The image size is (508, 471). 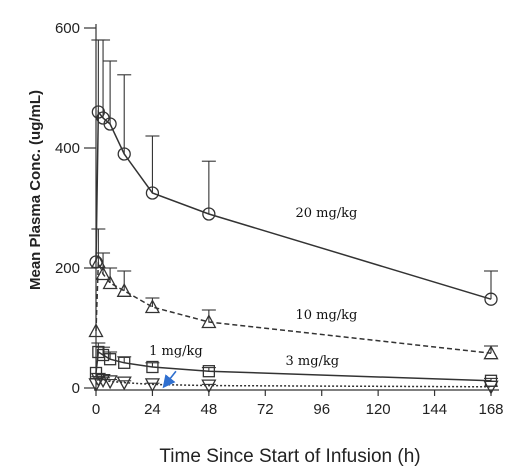 What do you see at coordinates (209, 409) in the screenshot?
I see `x-tick-label: 48` at bounding box center [209, 409].